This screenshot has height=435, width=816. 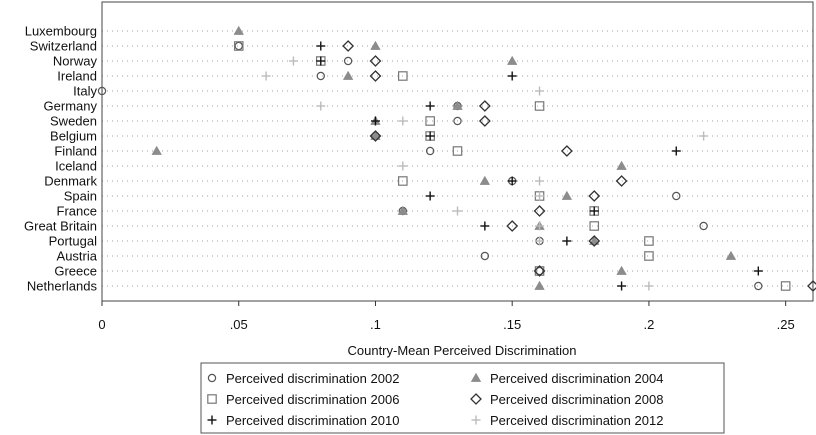 What do you see at coordinates (566, 151) in the screenshot?
I see `point-finland-perceived-discrimination-2008` at bounding box center [566, 151].